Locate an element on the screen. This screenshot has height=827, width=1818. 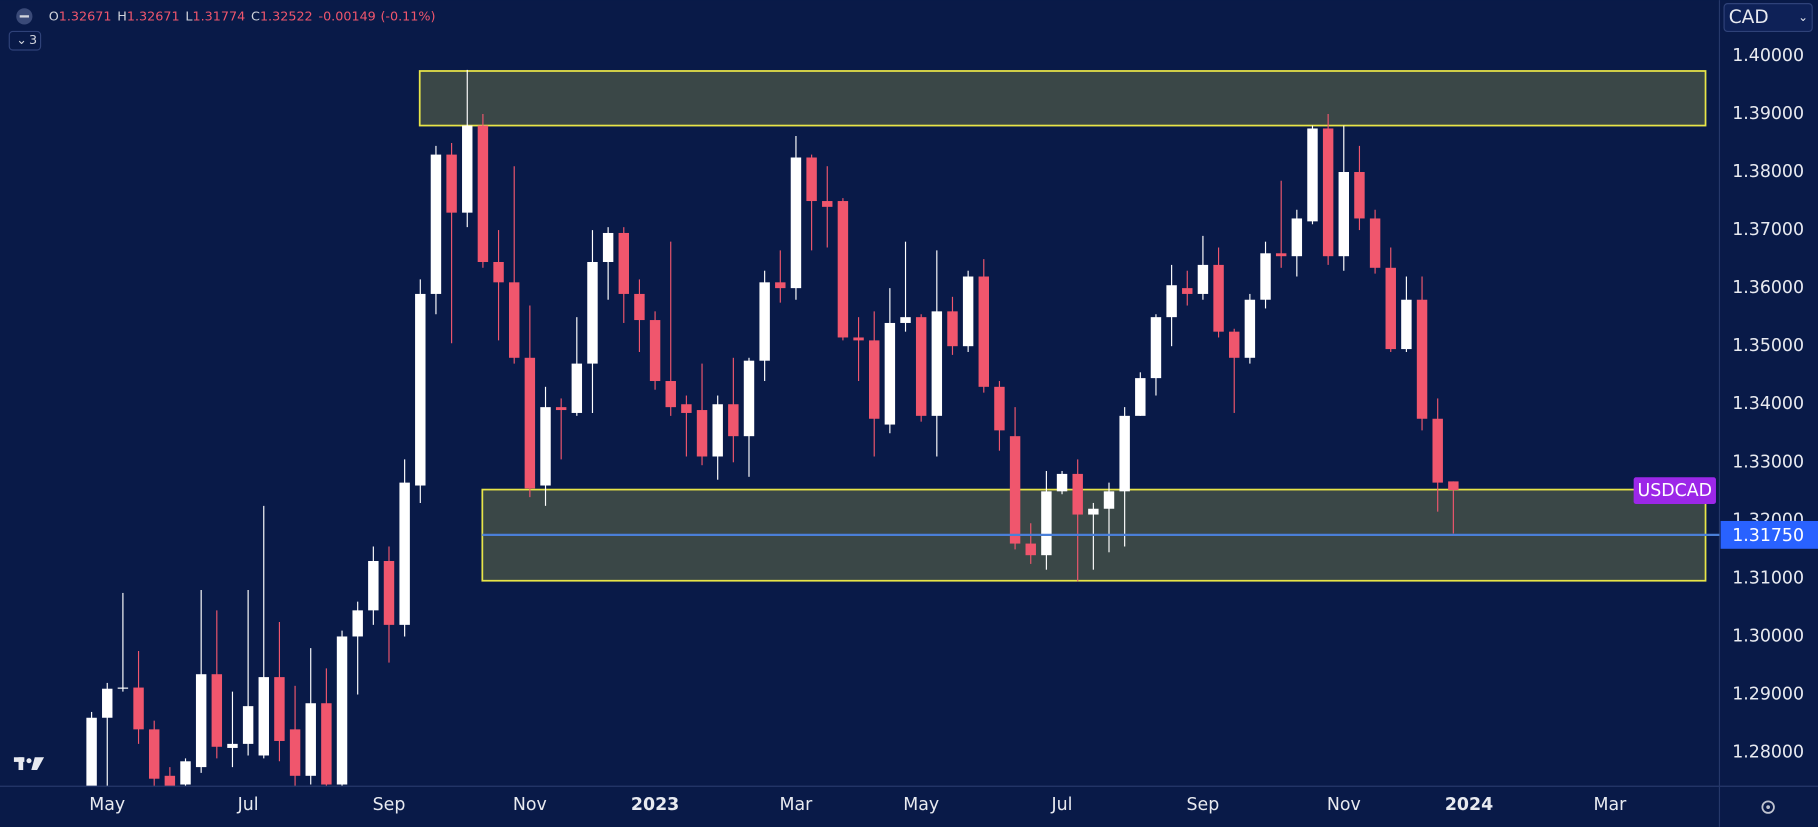
y-tick-label: 1.30000 is located at coordinates (1768, 636).